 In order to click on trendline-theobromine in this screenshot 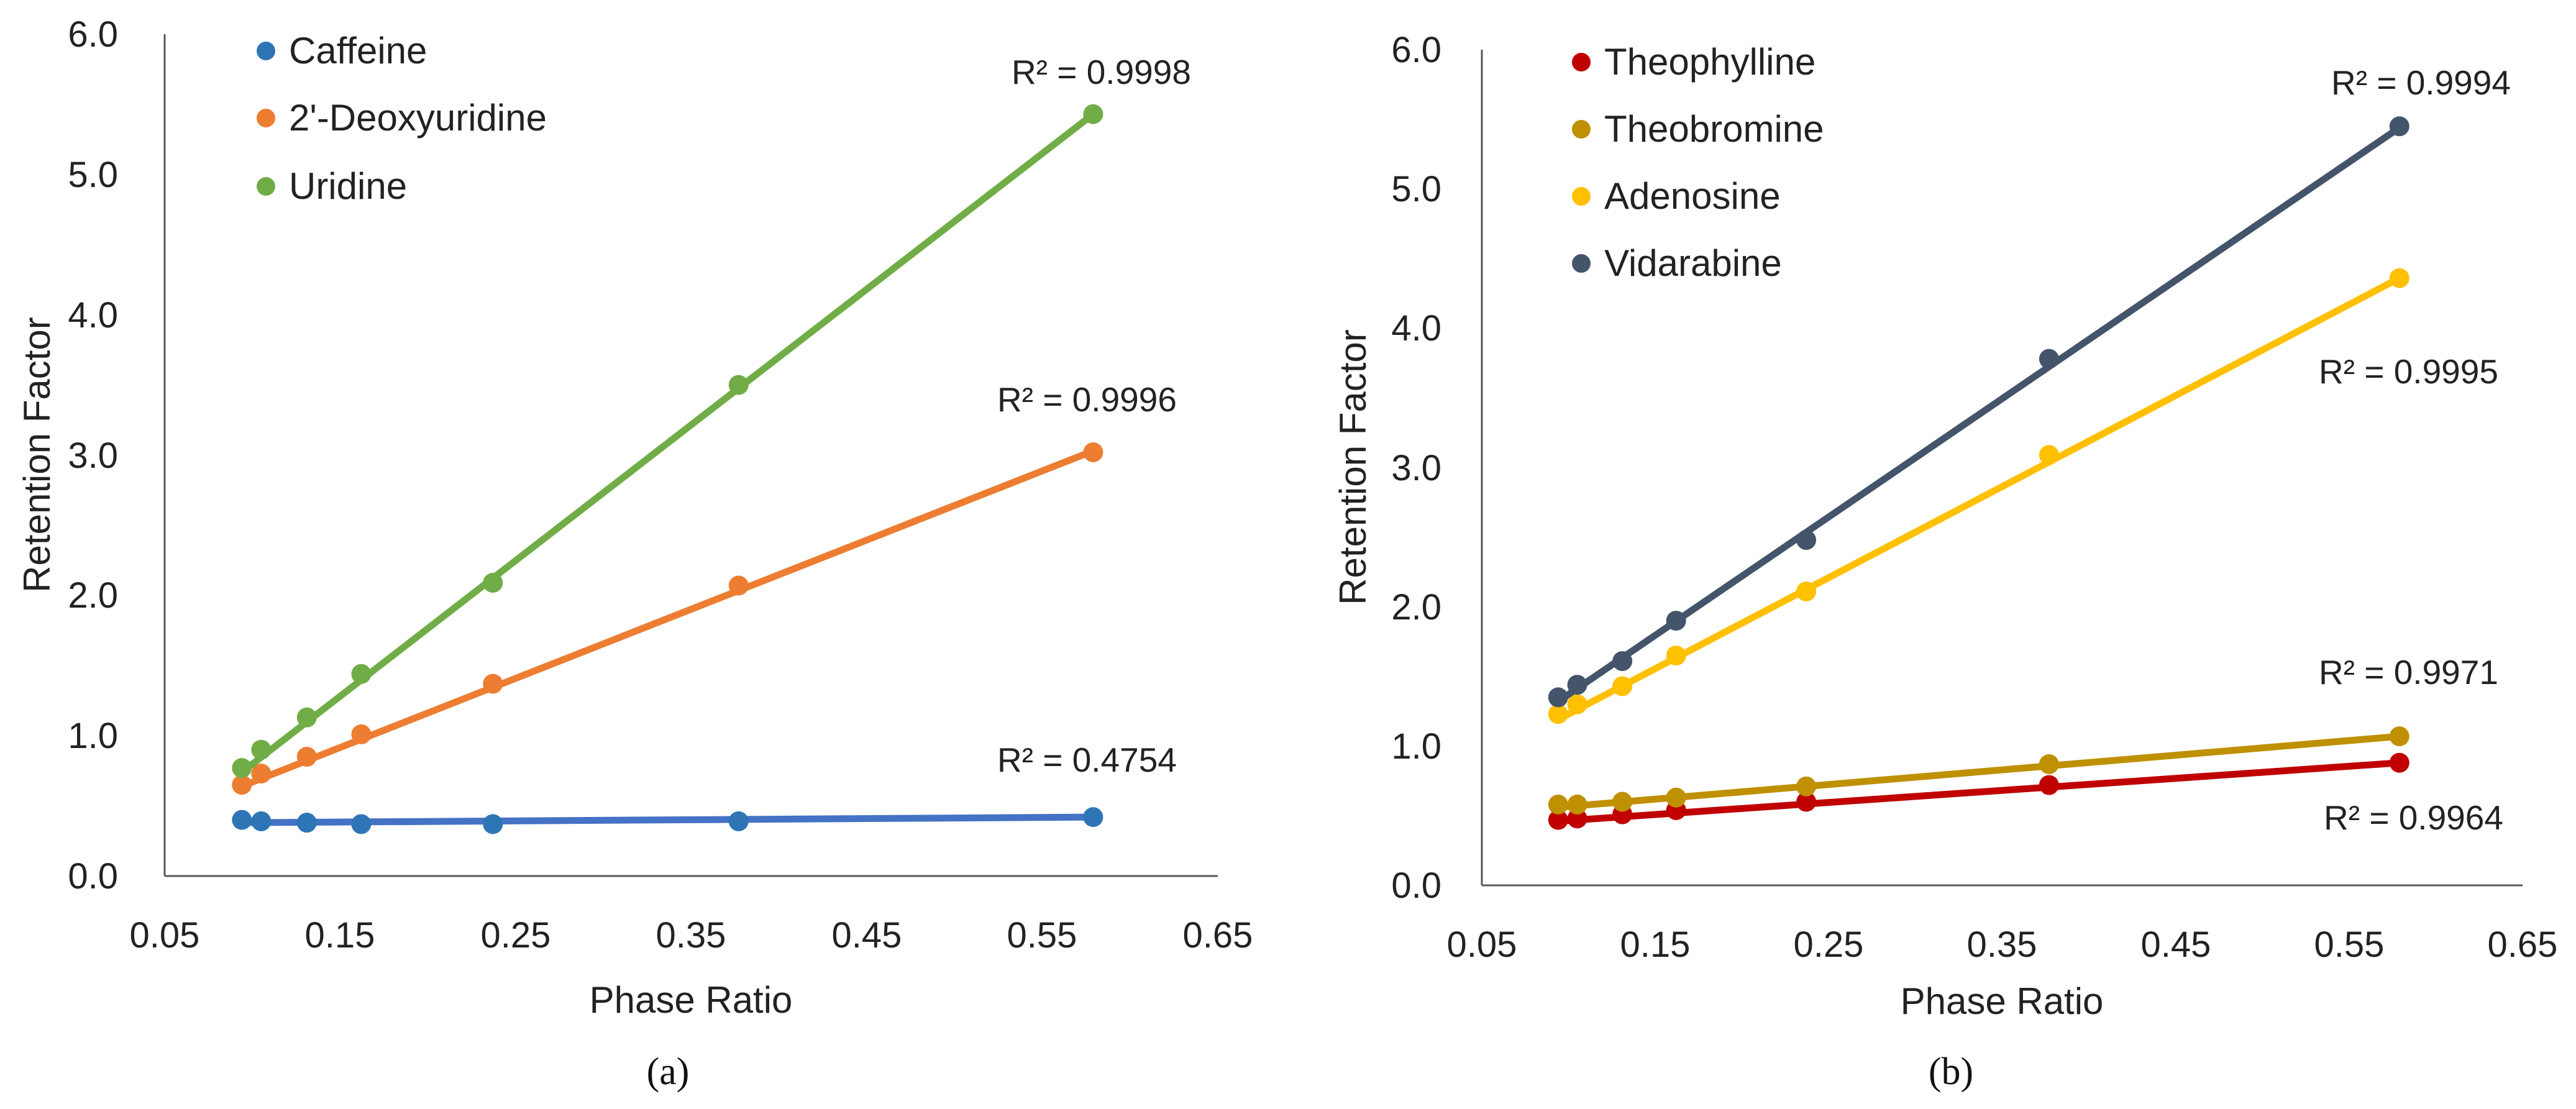, I will do `click(1979, 771)`.